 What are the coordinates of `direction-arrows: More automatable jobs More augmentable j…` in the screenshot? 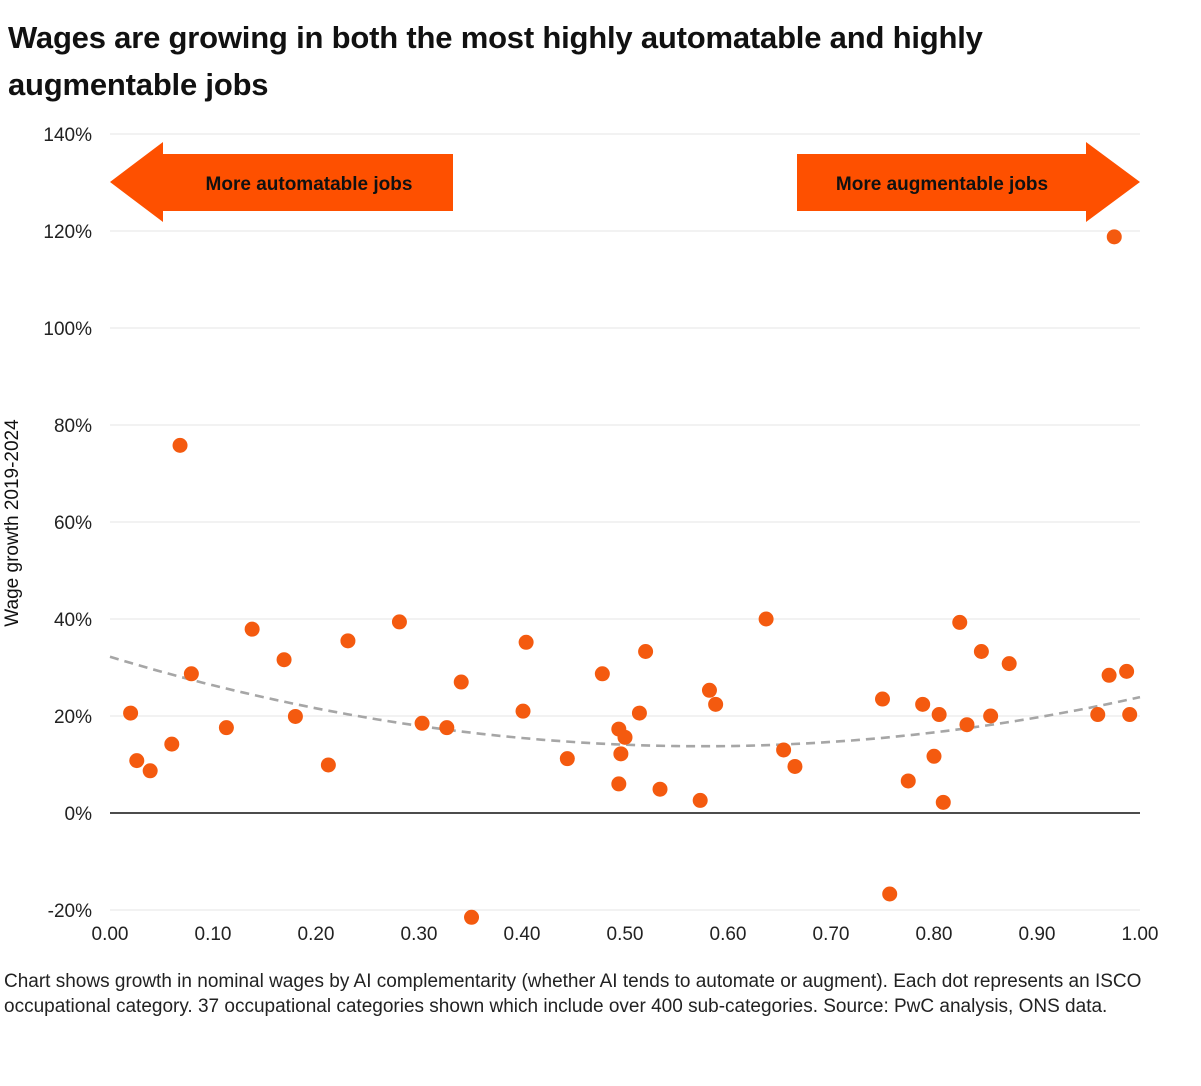 It's located at (625, 182).